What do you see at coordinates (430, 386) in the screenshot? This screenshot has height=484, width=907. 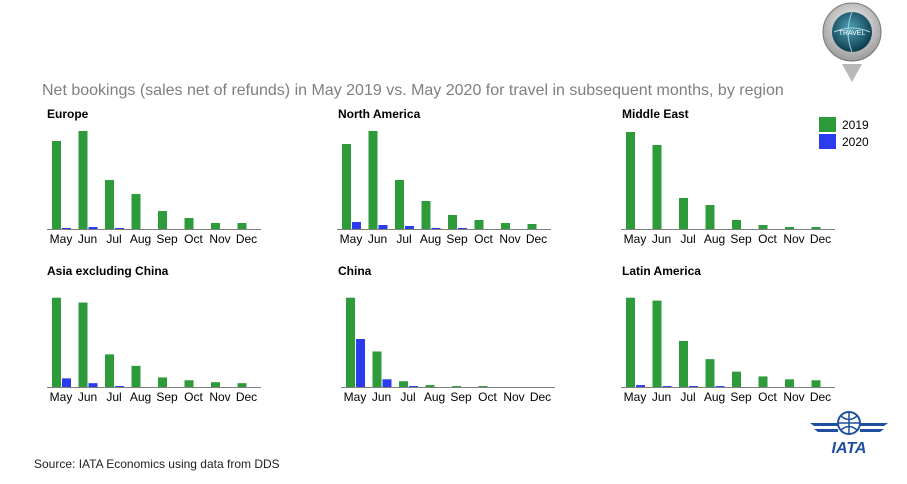 I see `bar-china-2019-aug` at bounding box center [430, 386].